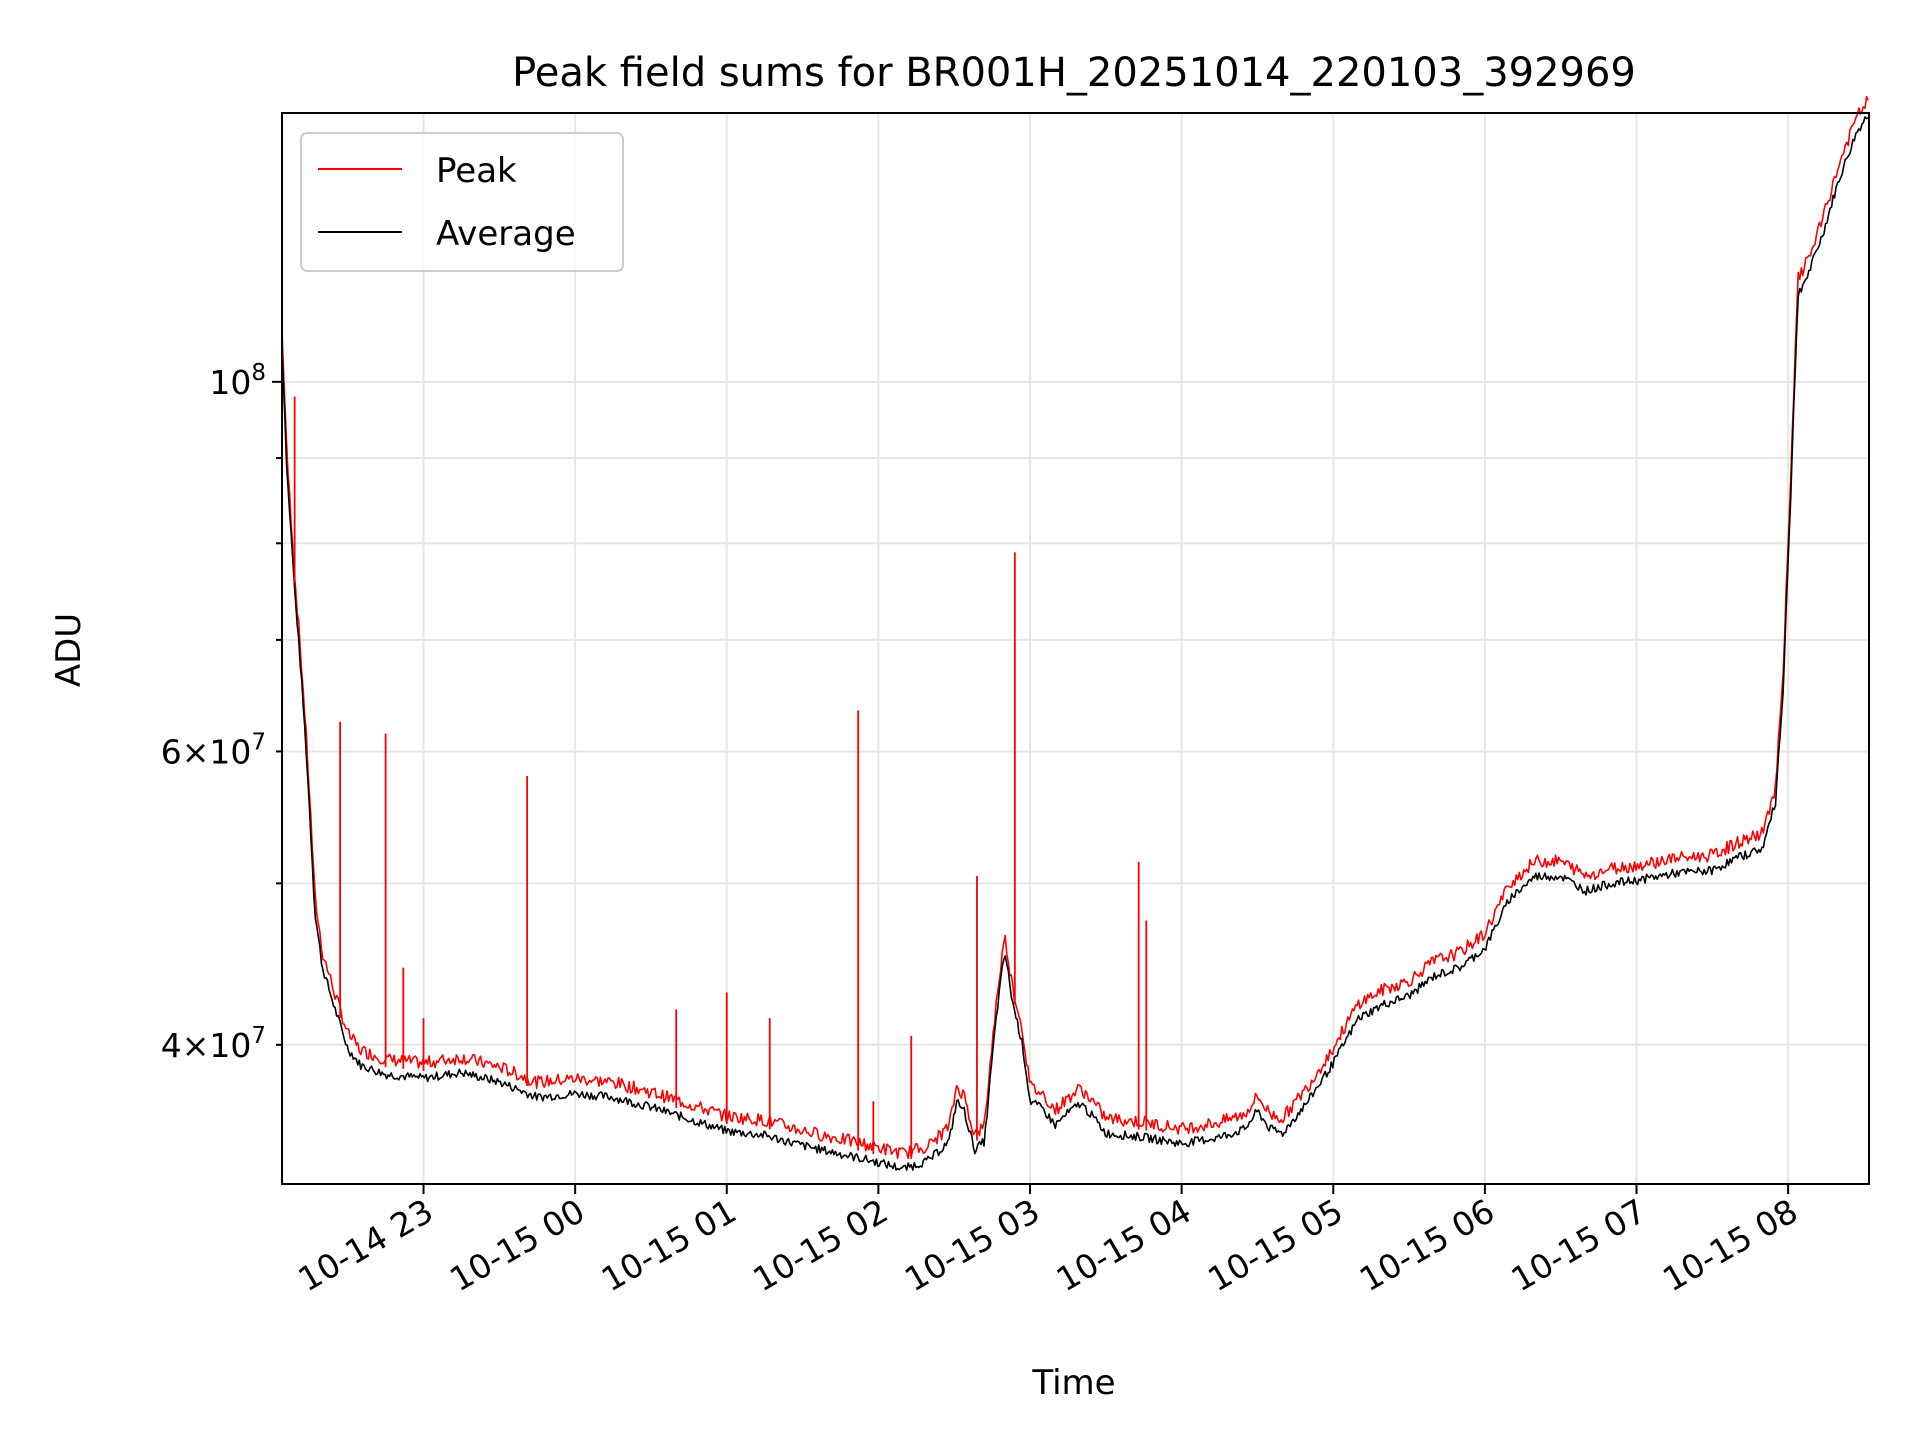 This screenshot has height=1440, width=1920. Describe the element at coordinates (476, 171) in the screenshot. I see `legend-label-peak: Peak` at that location.